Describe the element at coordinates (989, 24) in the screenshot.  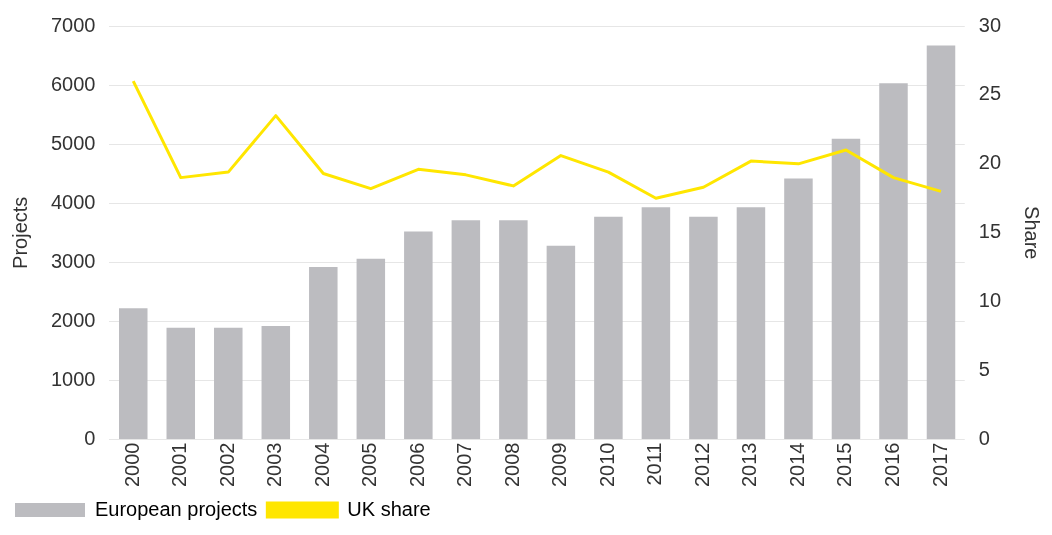
I see `y2-tick-label: 30` at that location.